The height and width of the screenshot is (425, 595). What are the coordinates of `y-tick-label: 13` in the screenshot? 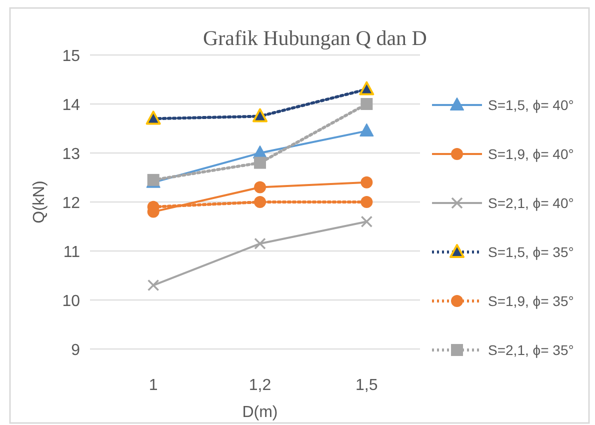 It's located at (71, 154).